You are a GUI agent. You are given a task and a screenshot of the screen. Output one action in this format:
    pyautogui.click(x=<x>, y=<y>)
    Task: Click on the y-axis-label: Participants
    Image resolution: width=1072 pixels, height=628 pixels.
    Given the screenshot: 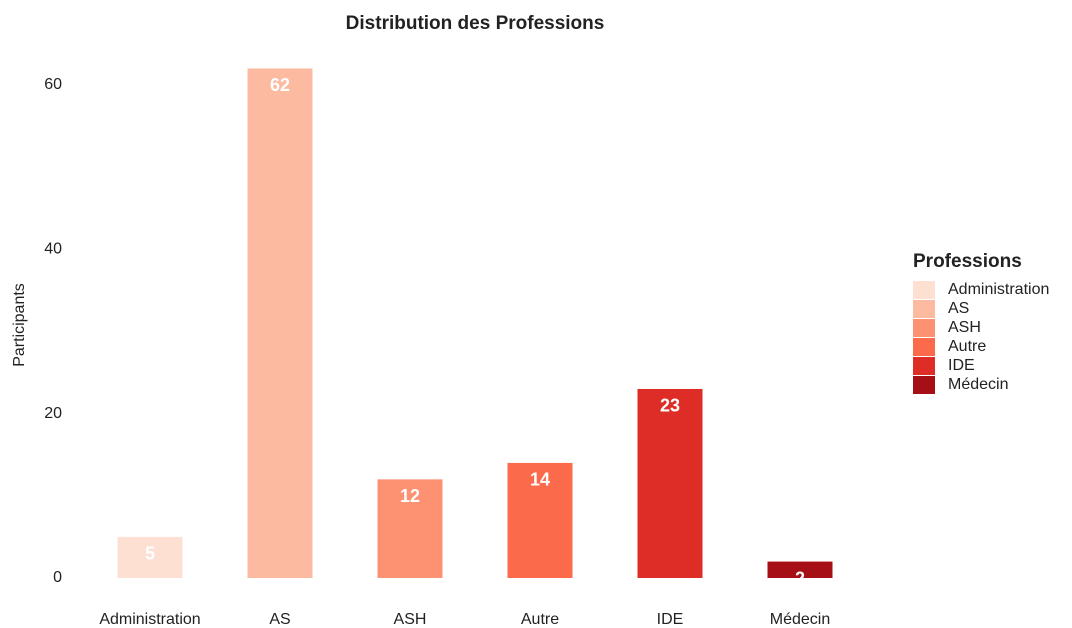 What is the action you would take?
    pyautogui.click(x=19, y=325)
    